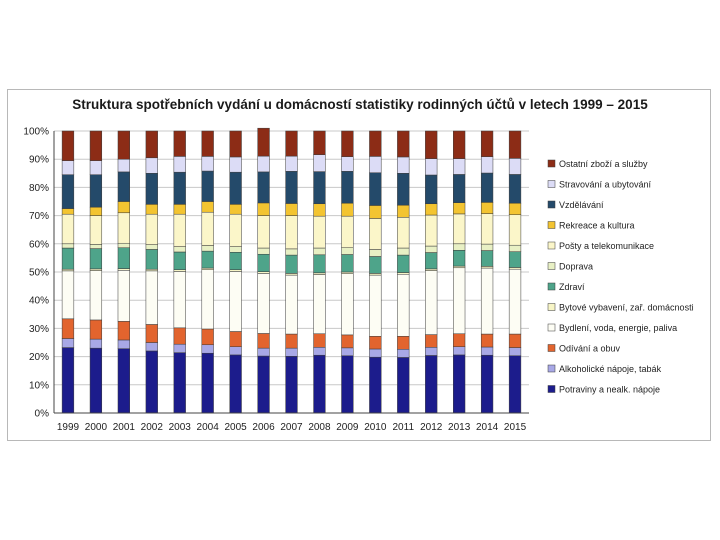 This screenshot has width=720, height=540. What do you see at coordinates (603, 164) in the screenshot?
I see `legend-label: Ostatní zboží a služby` at bounding box center [603, 164].